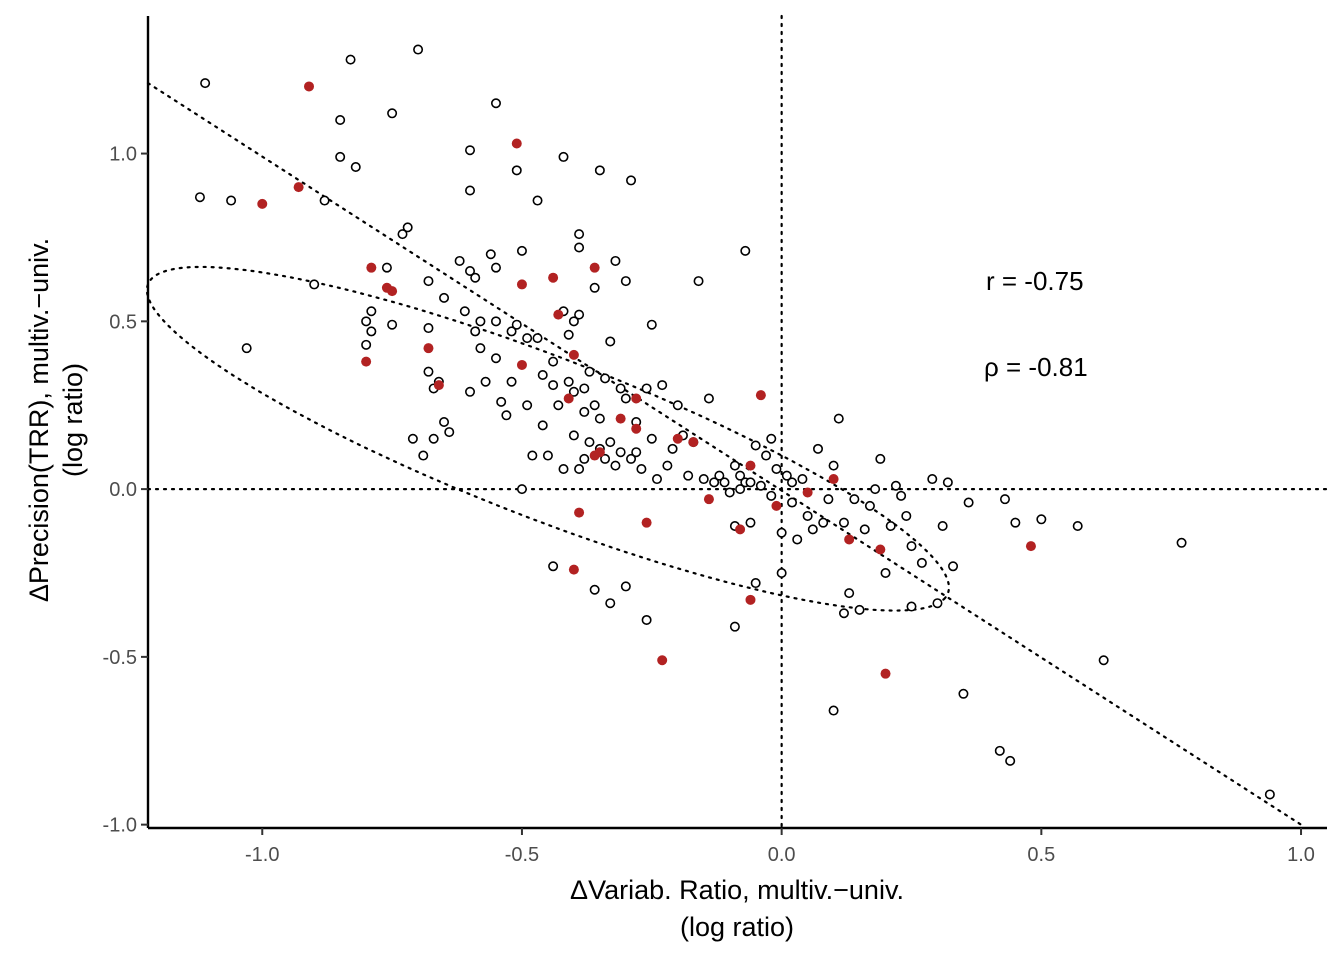  Describe the element at coordinates (522, 855) in the screenshot. I see `x-tick-label: -0.5` at that location.